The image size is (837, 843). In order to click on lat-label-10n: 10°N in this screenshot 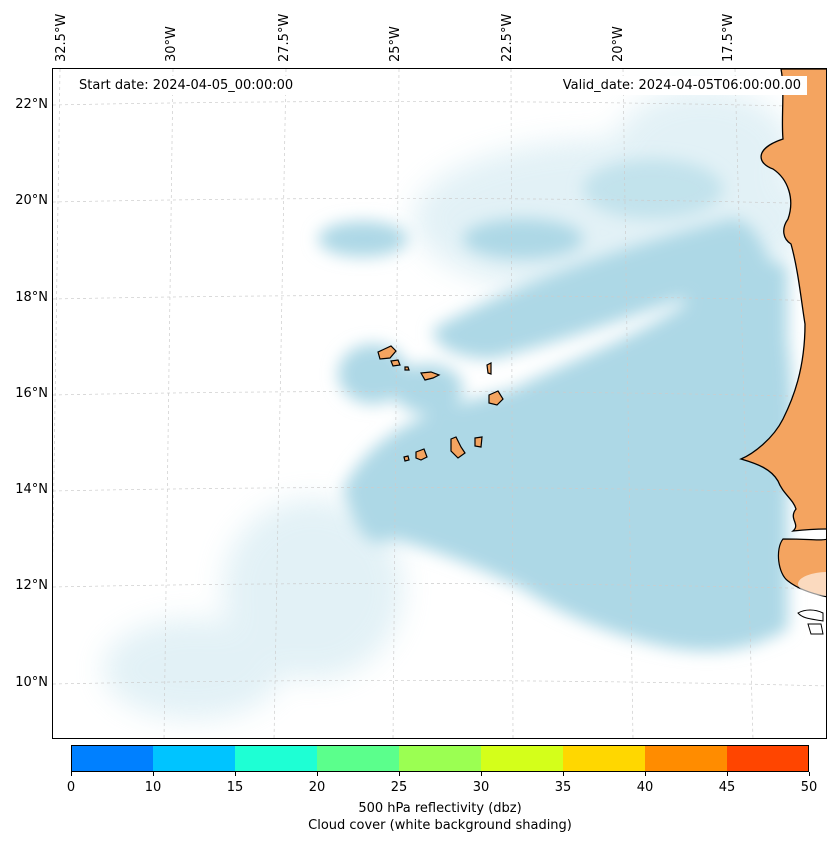, I will do `click(31, 682)`.